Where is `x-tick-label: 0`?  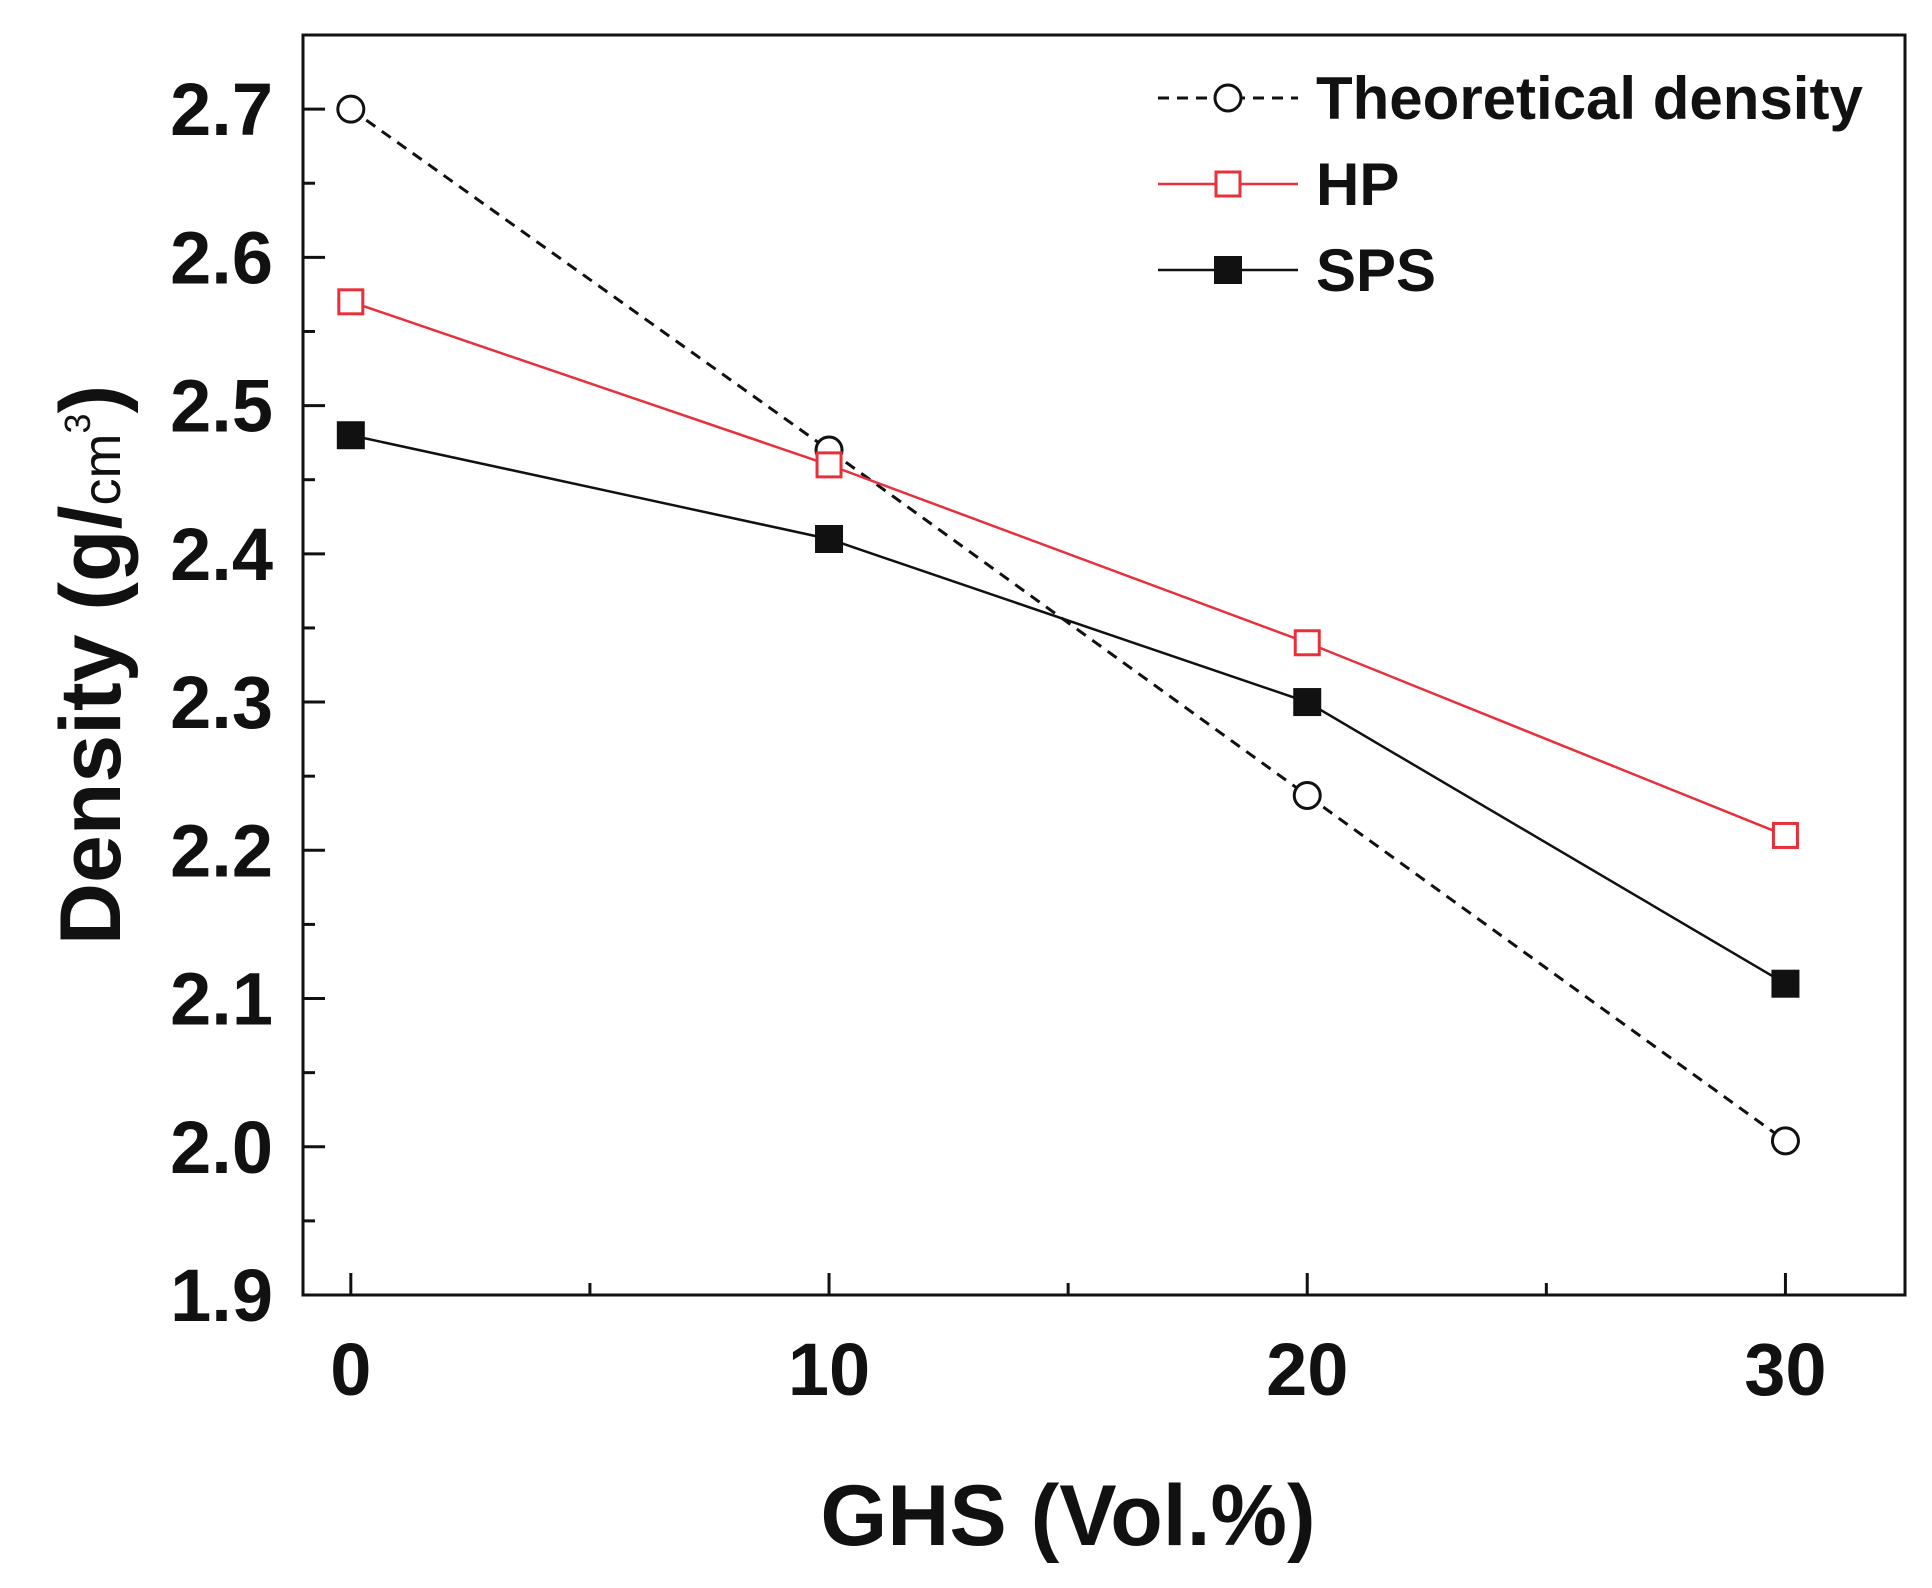 x-tick-label: 0 is located at coordinates (350, 1369).